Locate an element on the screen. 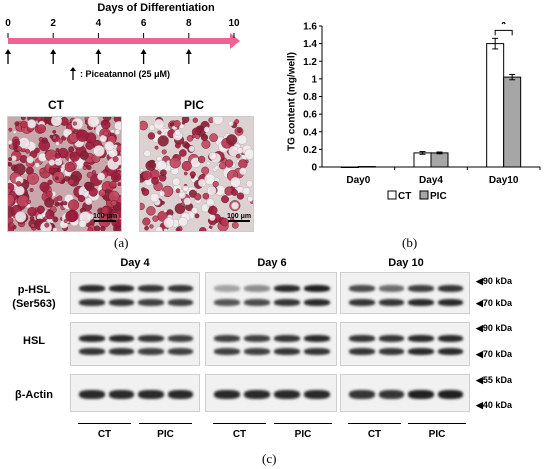 The height and width of the screenshot is (469, 550). timeline-arrow is located at coordinates (122, 48).